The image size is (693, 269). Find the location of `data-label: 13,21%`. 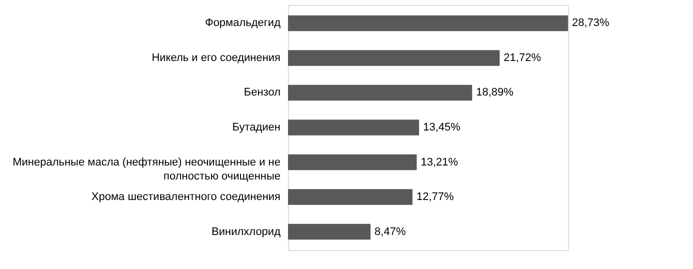

data-label: 13,21% is located at coordinates (439, 162).